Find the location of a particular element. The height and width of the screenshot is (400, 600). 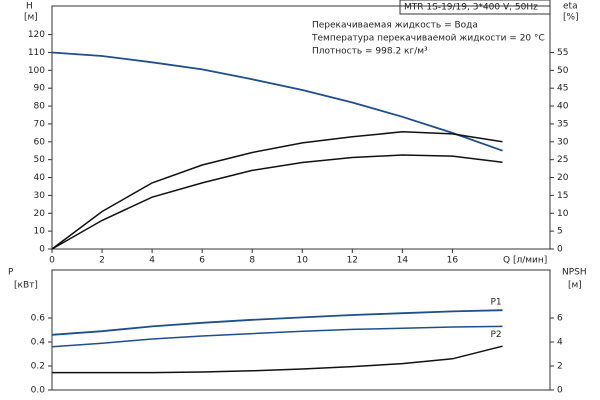

y-label: H is located at coordinates (29, 7).